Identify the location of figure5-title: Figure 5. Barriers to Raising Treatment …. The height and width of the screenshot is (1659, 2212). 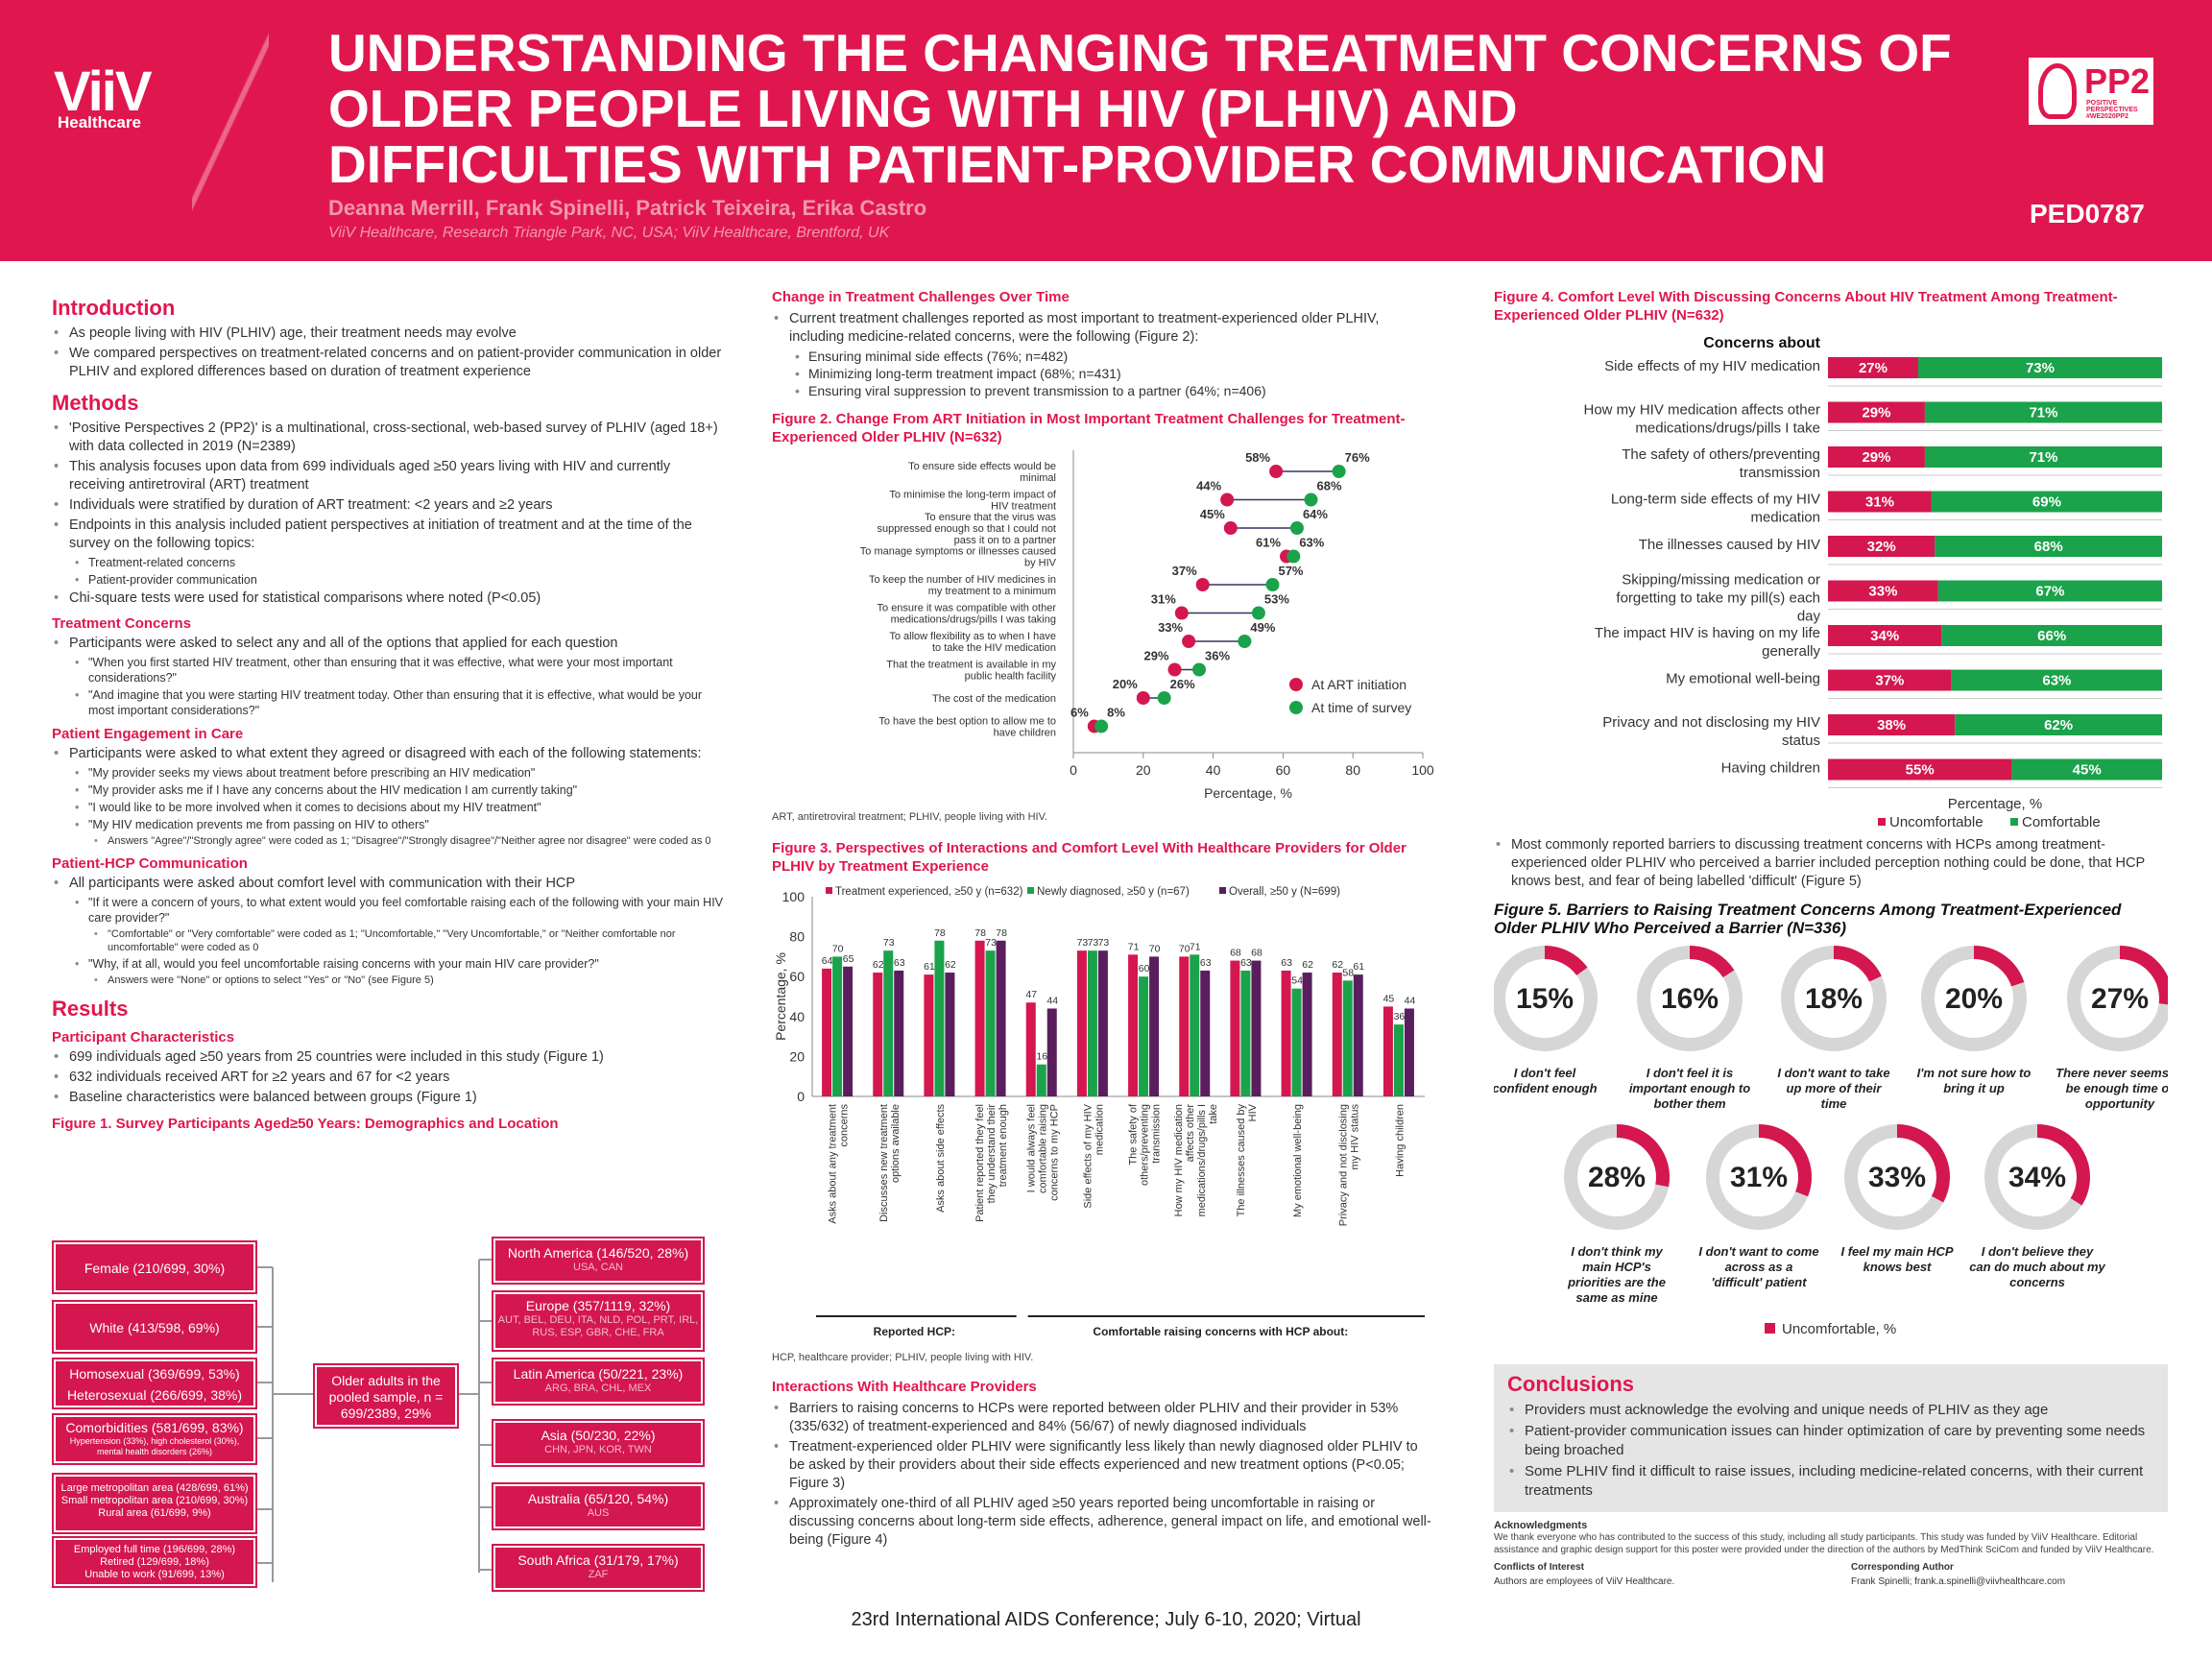
(1808, 919).